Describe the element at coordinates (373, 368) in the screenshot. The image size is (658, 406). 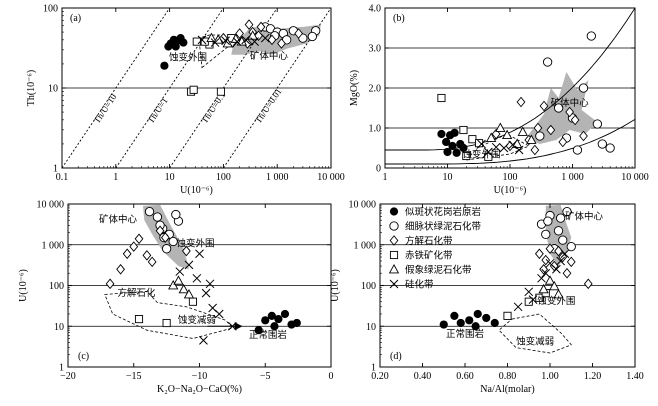
I see `y-tick-label: 1` at that location.